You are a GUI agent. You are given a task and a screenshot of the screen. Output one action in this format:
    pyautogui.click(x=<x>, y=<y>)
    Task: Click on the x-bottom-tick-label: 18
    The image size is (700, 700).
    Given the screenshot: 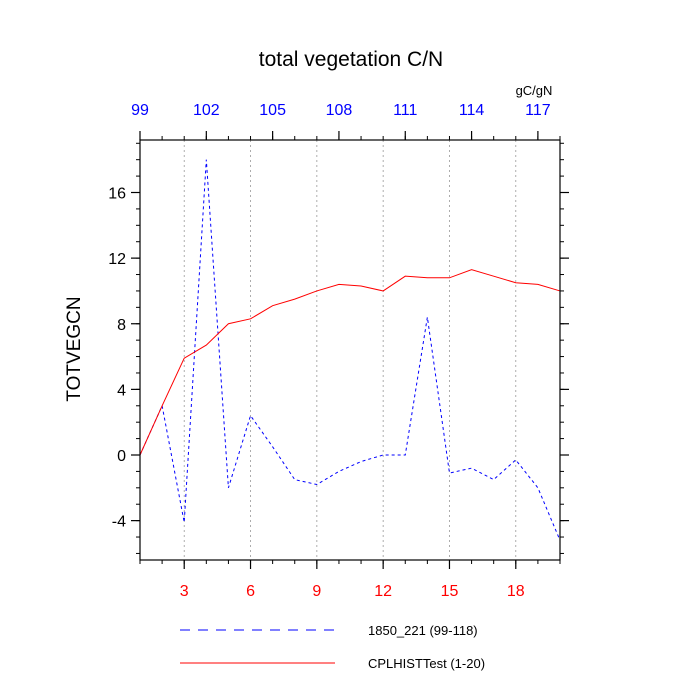 What is the action you would take?
    pyautogui.click(x=516, y=591)
    